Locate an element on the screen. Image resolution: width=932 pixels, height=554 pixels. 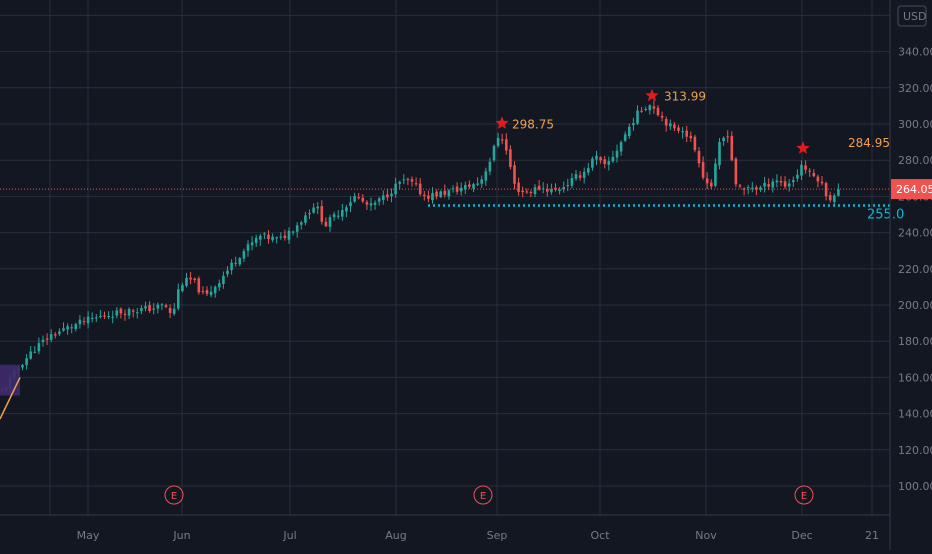
y-tick-label: 240.00 is located at coordinates (915, 233).